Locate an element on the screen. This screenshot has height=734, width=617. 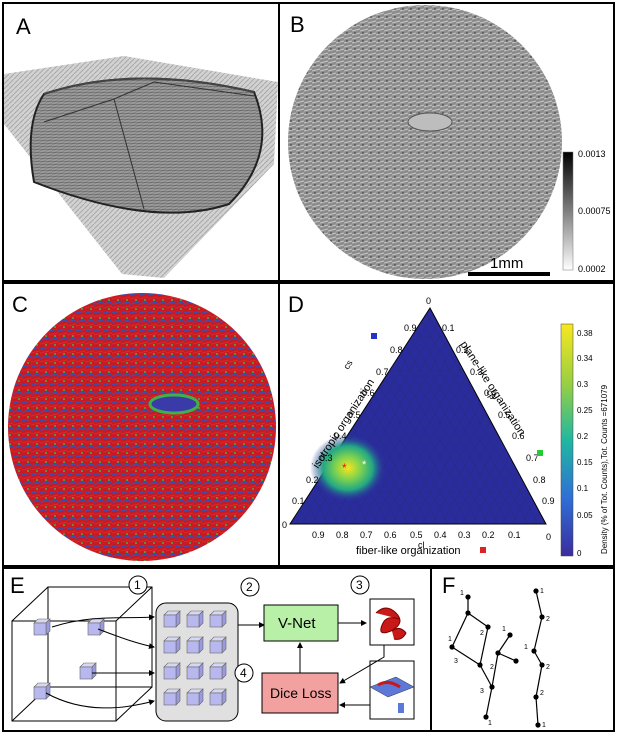
panel-d-label: D is located at coordinates (296, 304).